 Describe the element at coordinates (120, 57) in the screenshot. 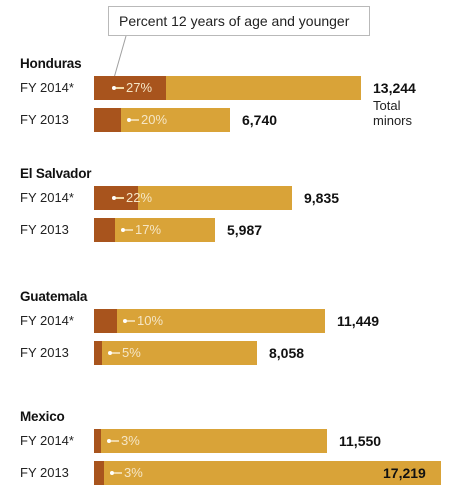

I see `callout-pointer` at that location.